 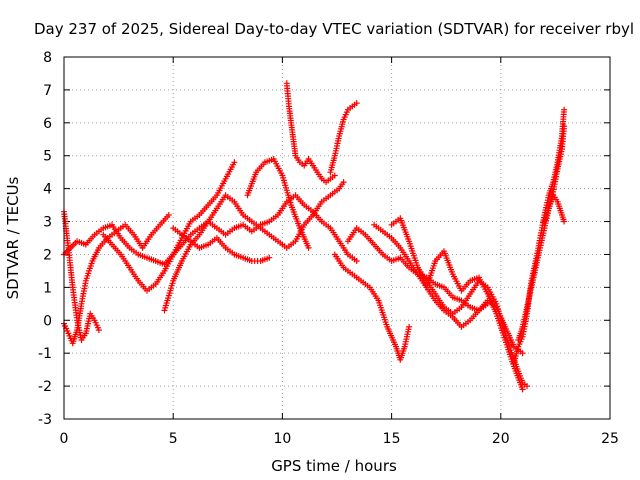 I want to click on x-axis-label: GPS time / hours, so click(x=334, y=466).